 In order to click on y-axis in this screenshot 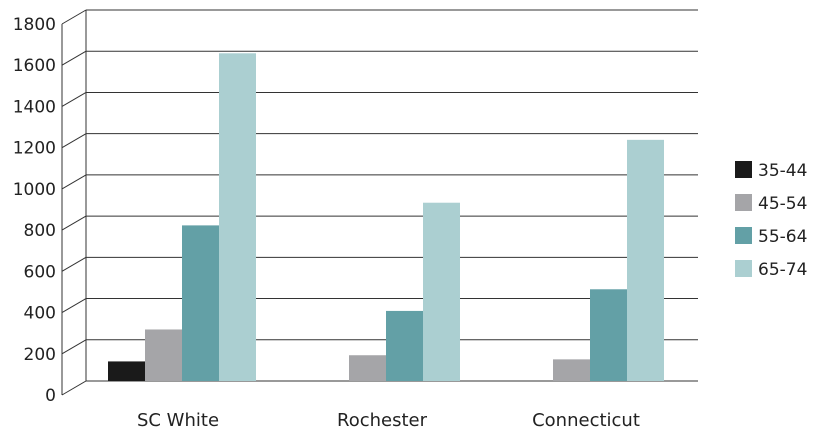, I will do `click(74, 202)`.